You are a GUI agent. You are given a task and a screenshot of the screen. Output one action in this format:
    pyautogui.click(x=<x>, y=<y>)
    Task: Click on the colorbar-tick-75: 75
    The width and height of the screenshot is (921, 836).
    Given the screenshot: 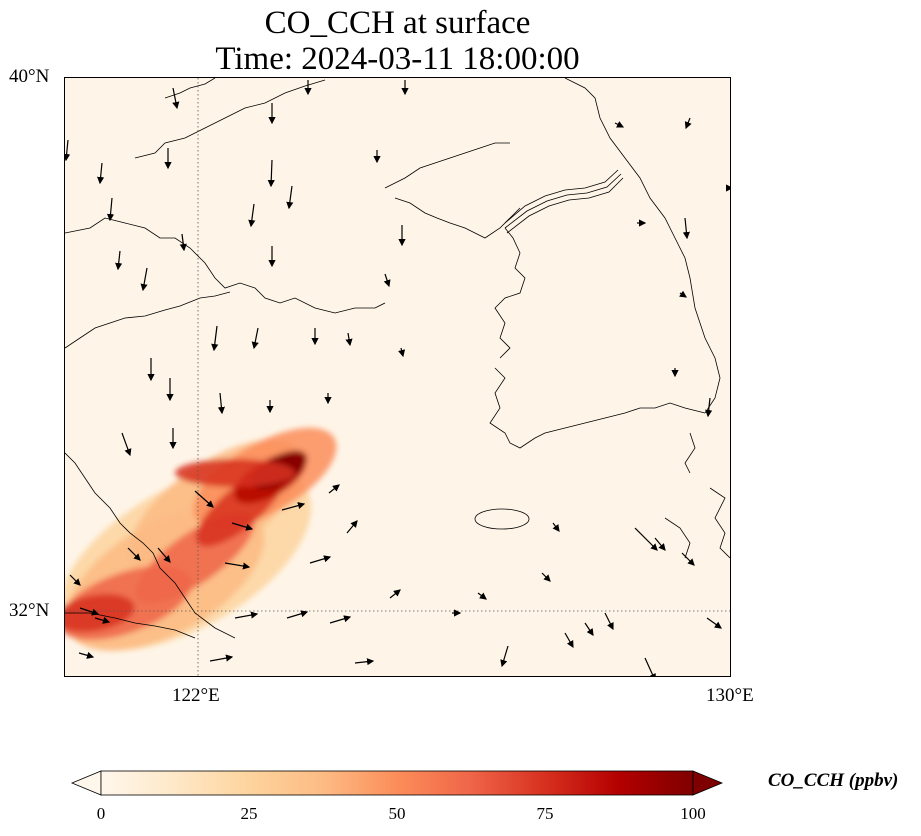 What is the action you would take?
    pyautogui.click(x=545, y=813)
    